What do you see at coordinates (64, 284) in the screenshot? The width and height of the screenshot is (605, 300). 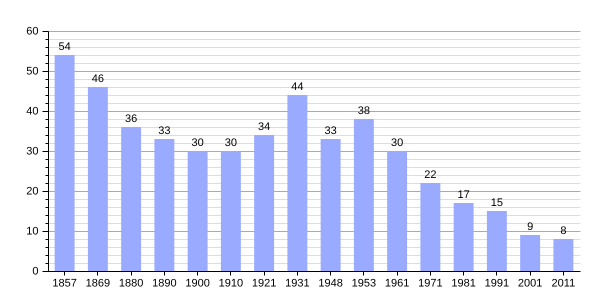 I see `x-tick-label: 1857` at bounding box center [64, 284].